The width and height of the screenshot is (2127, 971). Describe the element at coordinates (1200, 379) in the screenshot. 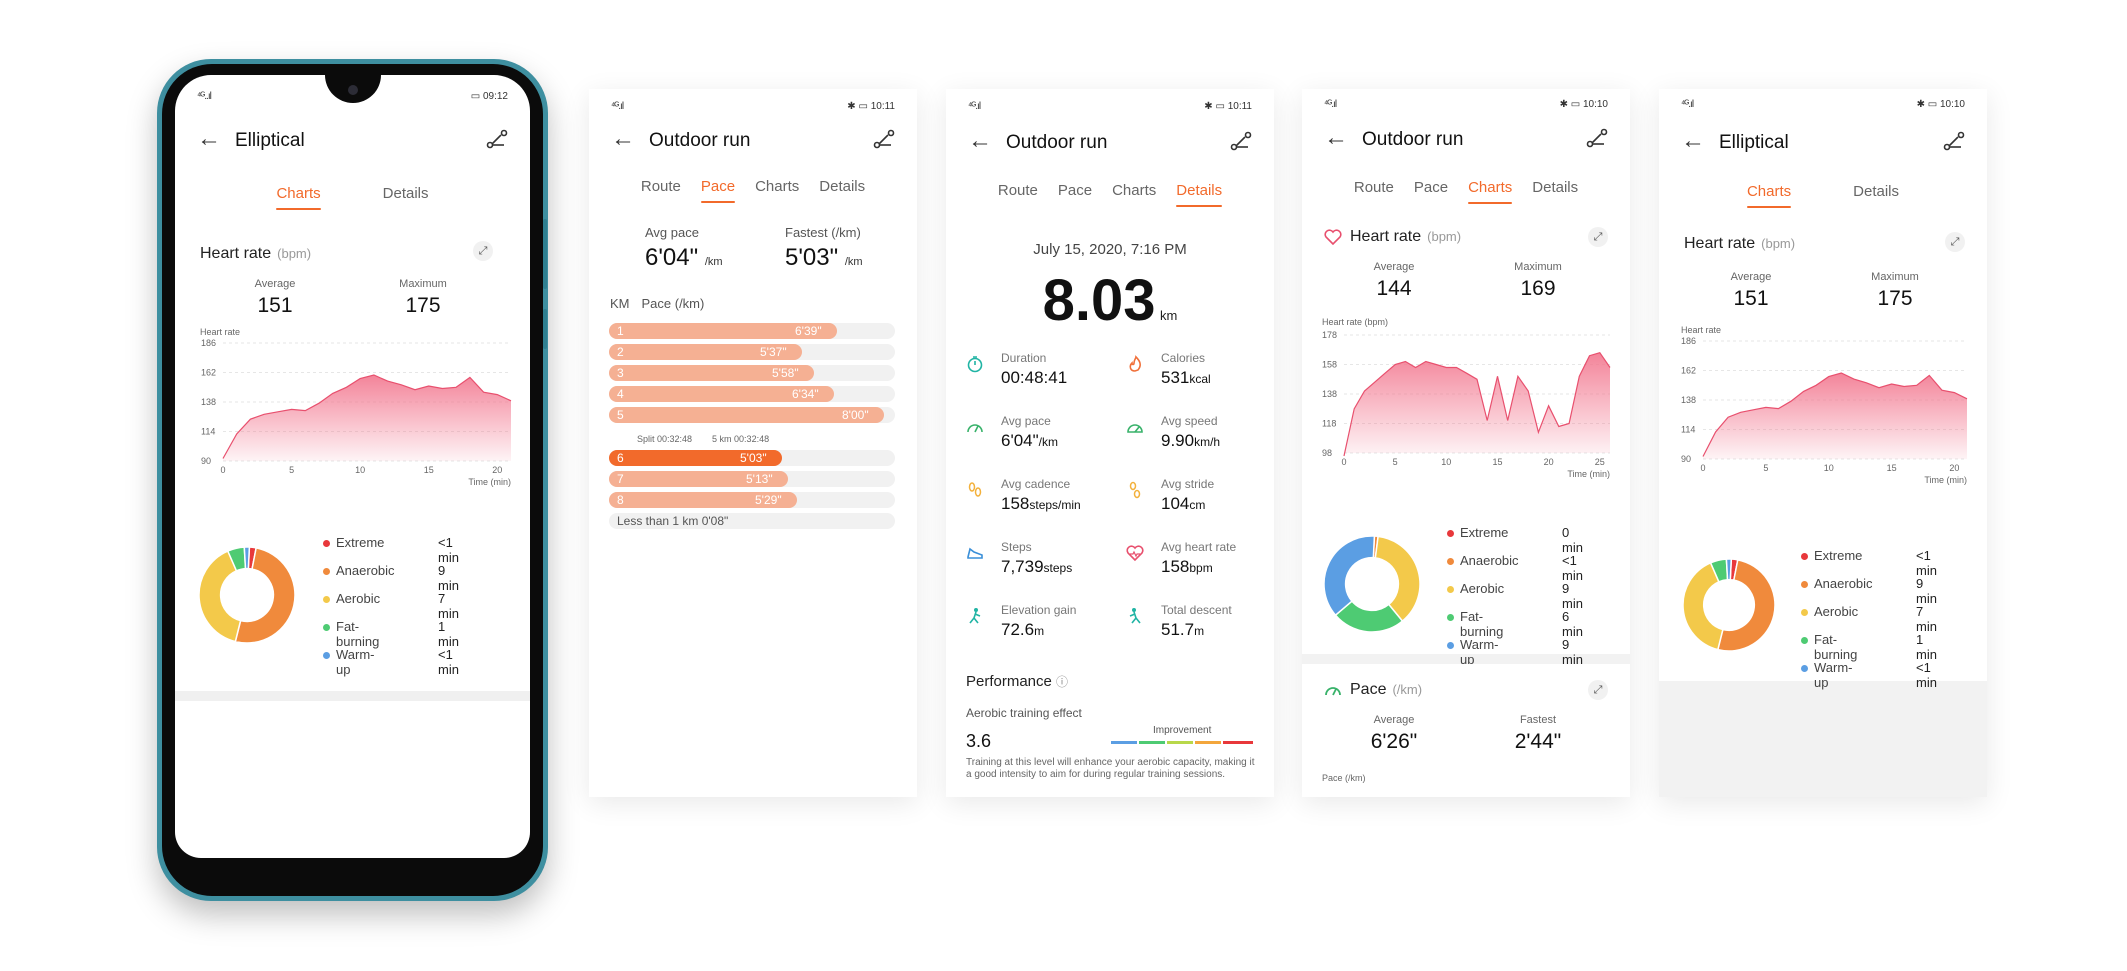

I see `metric-unit: kcal` at that location.